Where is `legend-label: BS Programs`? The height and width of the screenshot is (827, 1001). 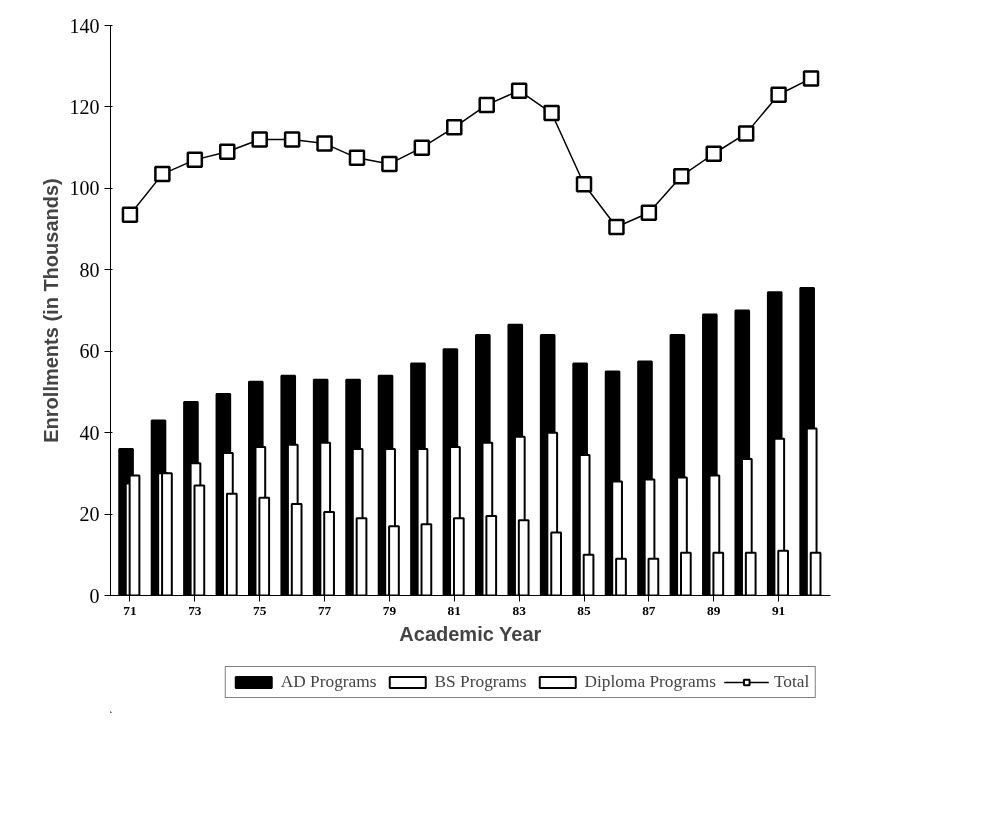 legend-label: BS Programs is located at coordinates (480, 682).